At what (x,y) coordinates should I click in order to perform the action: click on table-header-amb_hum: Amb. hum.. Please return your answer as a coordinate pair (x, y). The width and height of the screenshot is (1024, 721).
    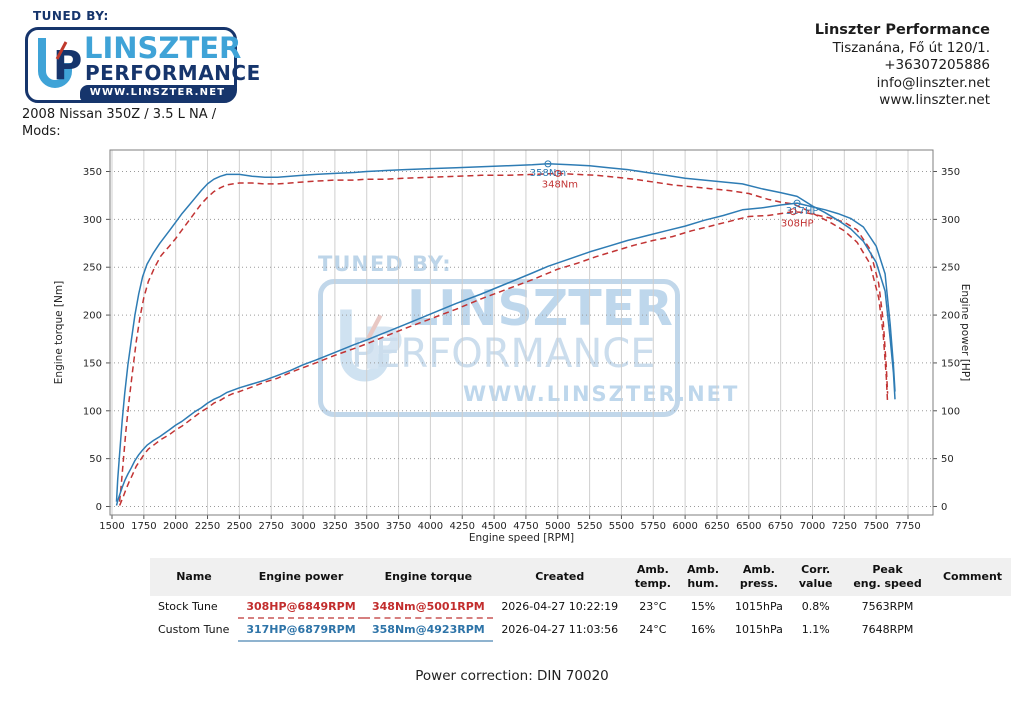
    Looking at the image, I should click on (702, 577).